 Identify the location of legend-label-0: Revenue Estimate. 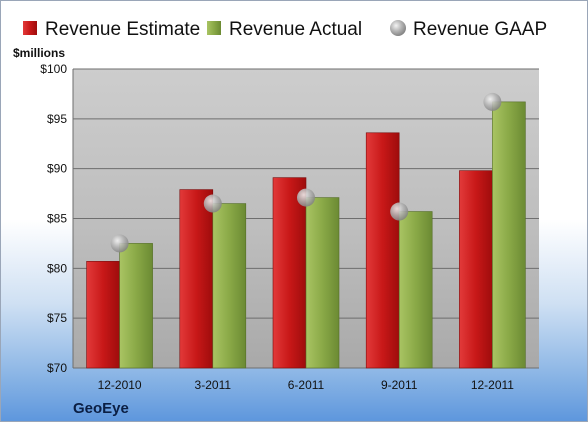
(122, 29).